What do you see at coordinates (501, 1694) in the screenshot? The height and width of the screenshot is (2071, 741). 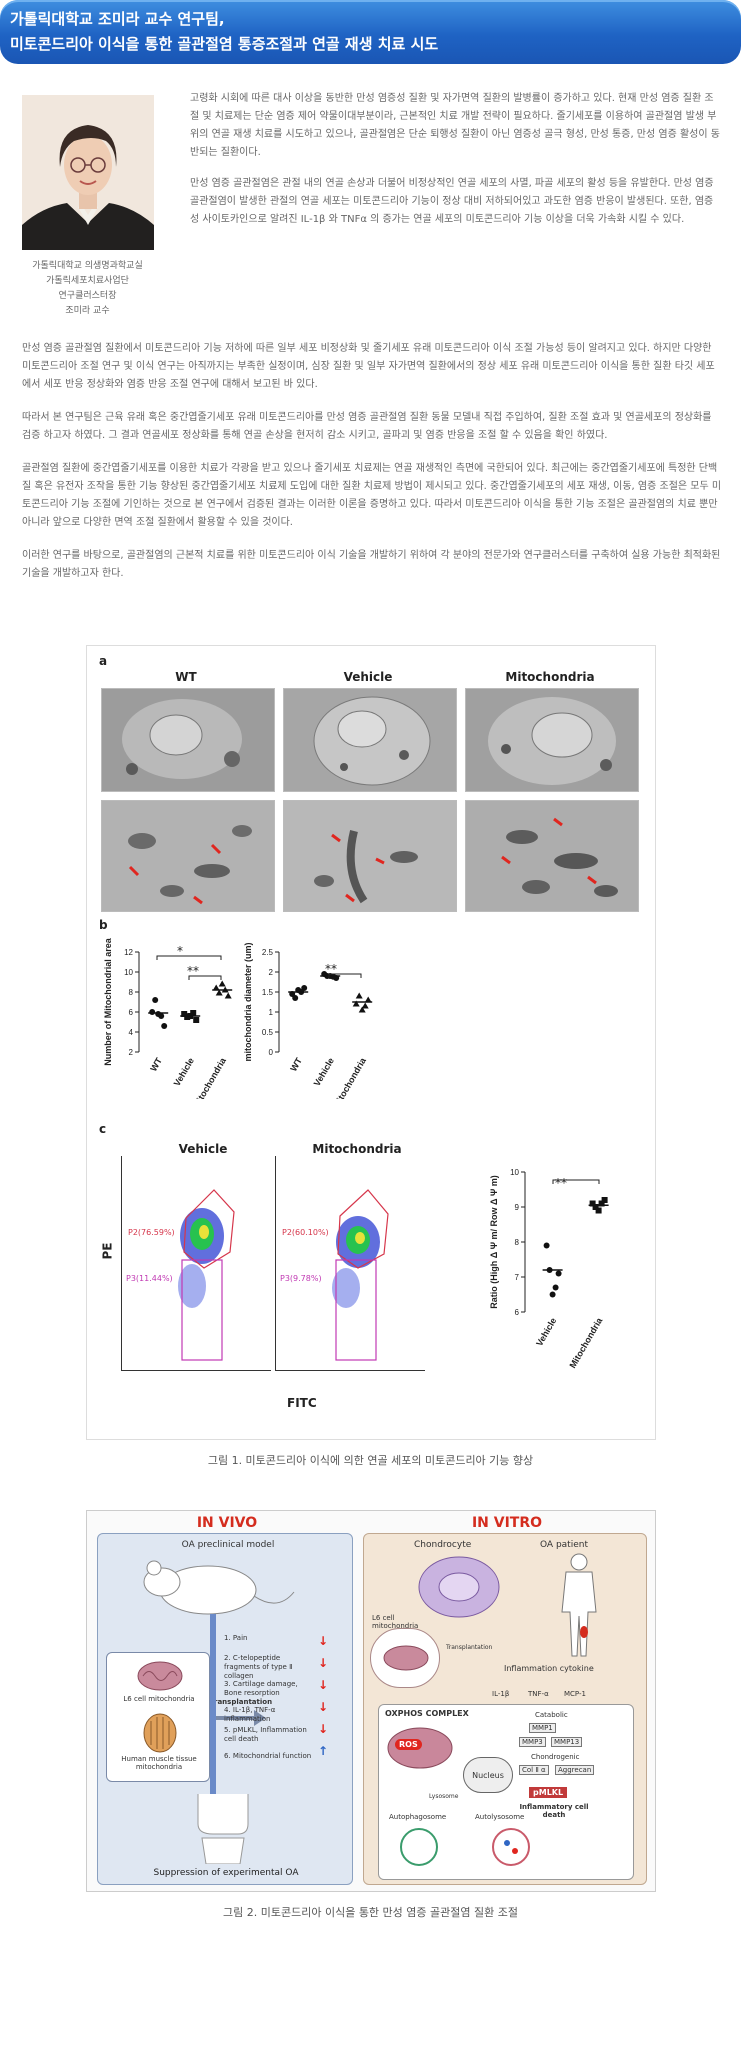 I see `il1b-label: IL-1β` at bounding box center [501, 1694].